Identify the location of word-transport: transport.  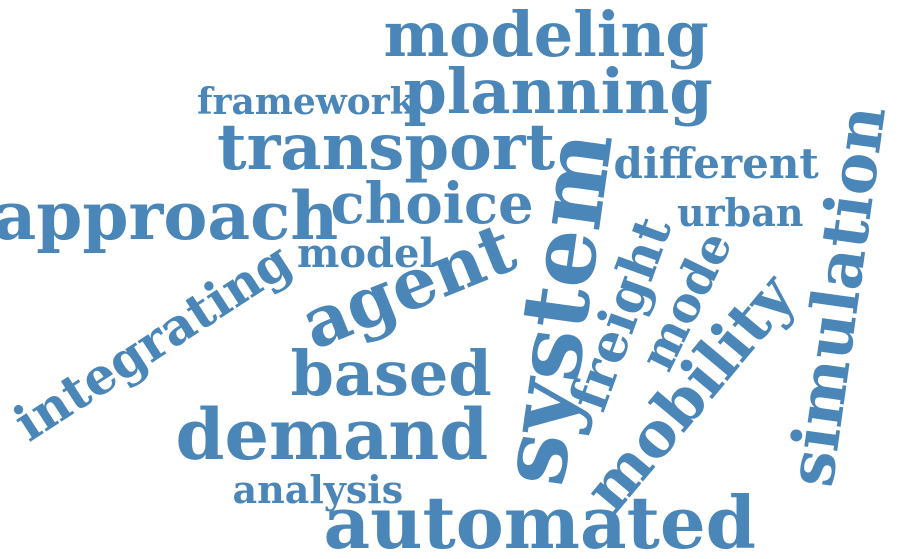
(386, 147).